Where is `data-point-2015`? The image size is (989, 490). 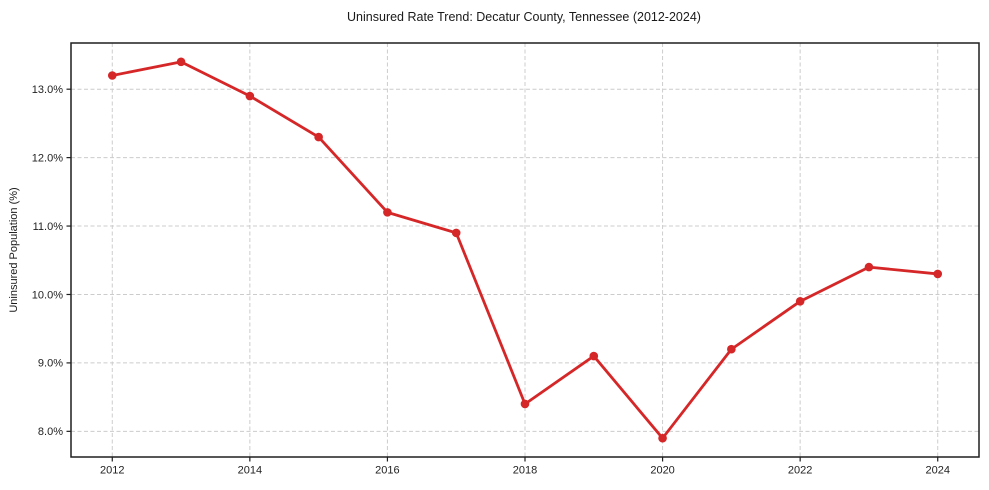
data-point-2015 is located at coordinates (318, 137).